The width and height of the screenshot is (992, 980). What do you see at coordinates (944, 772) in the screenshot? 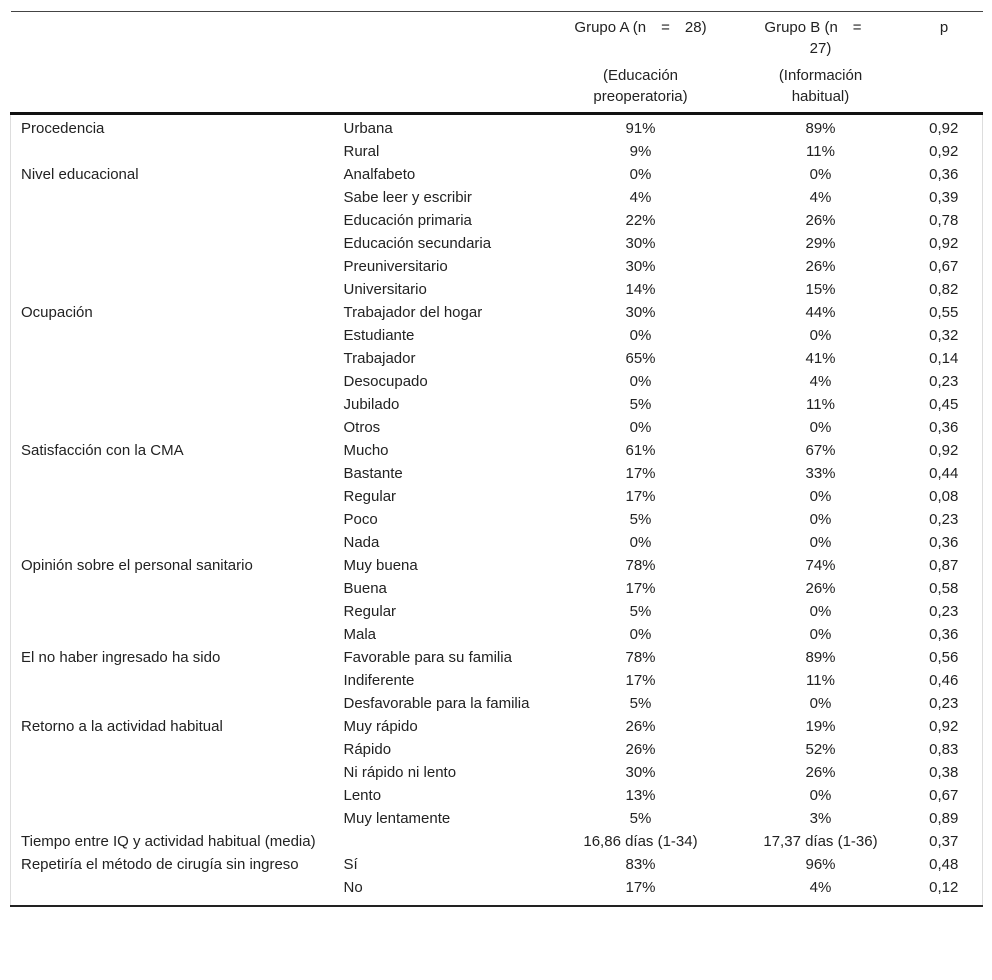
I see `p-value: 0,38` at bounding box center [944, 772].